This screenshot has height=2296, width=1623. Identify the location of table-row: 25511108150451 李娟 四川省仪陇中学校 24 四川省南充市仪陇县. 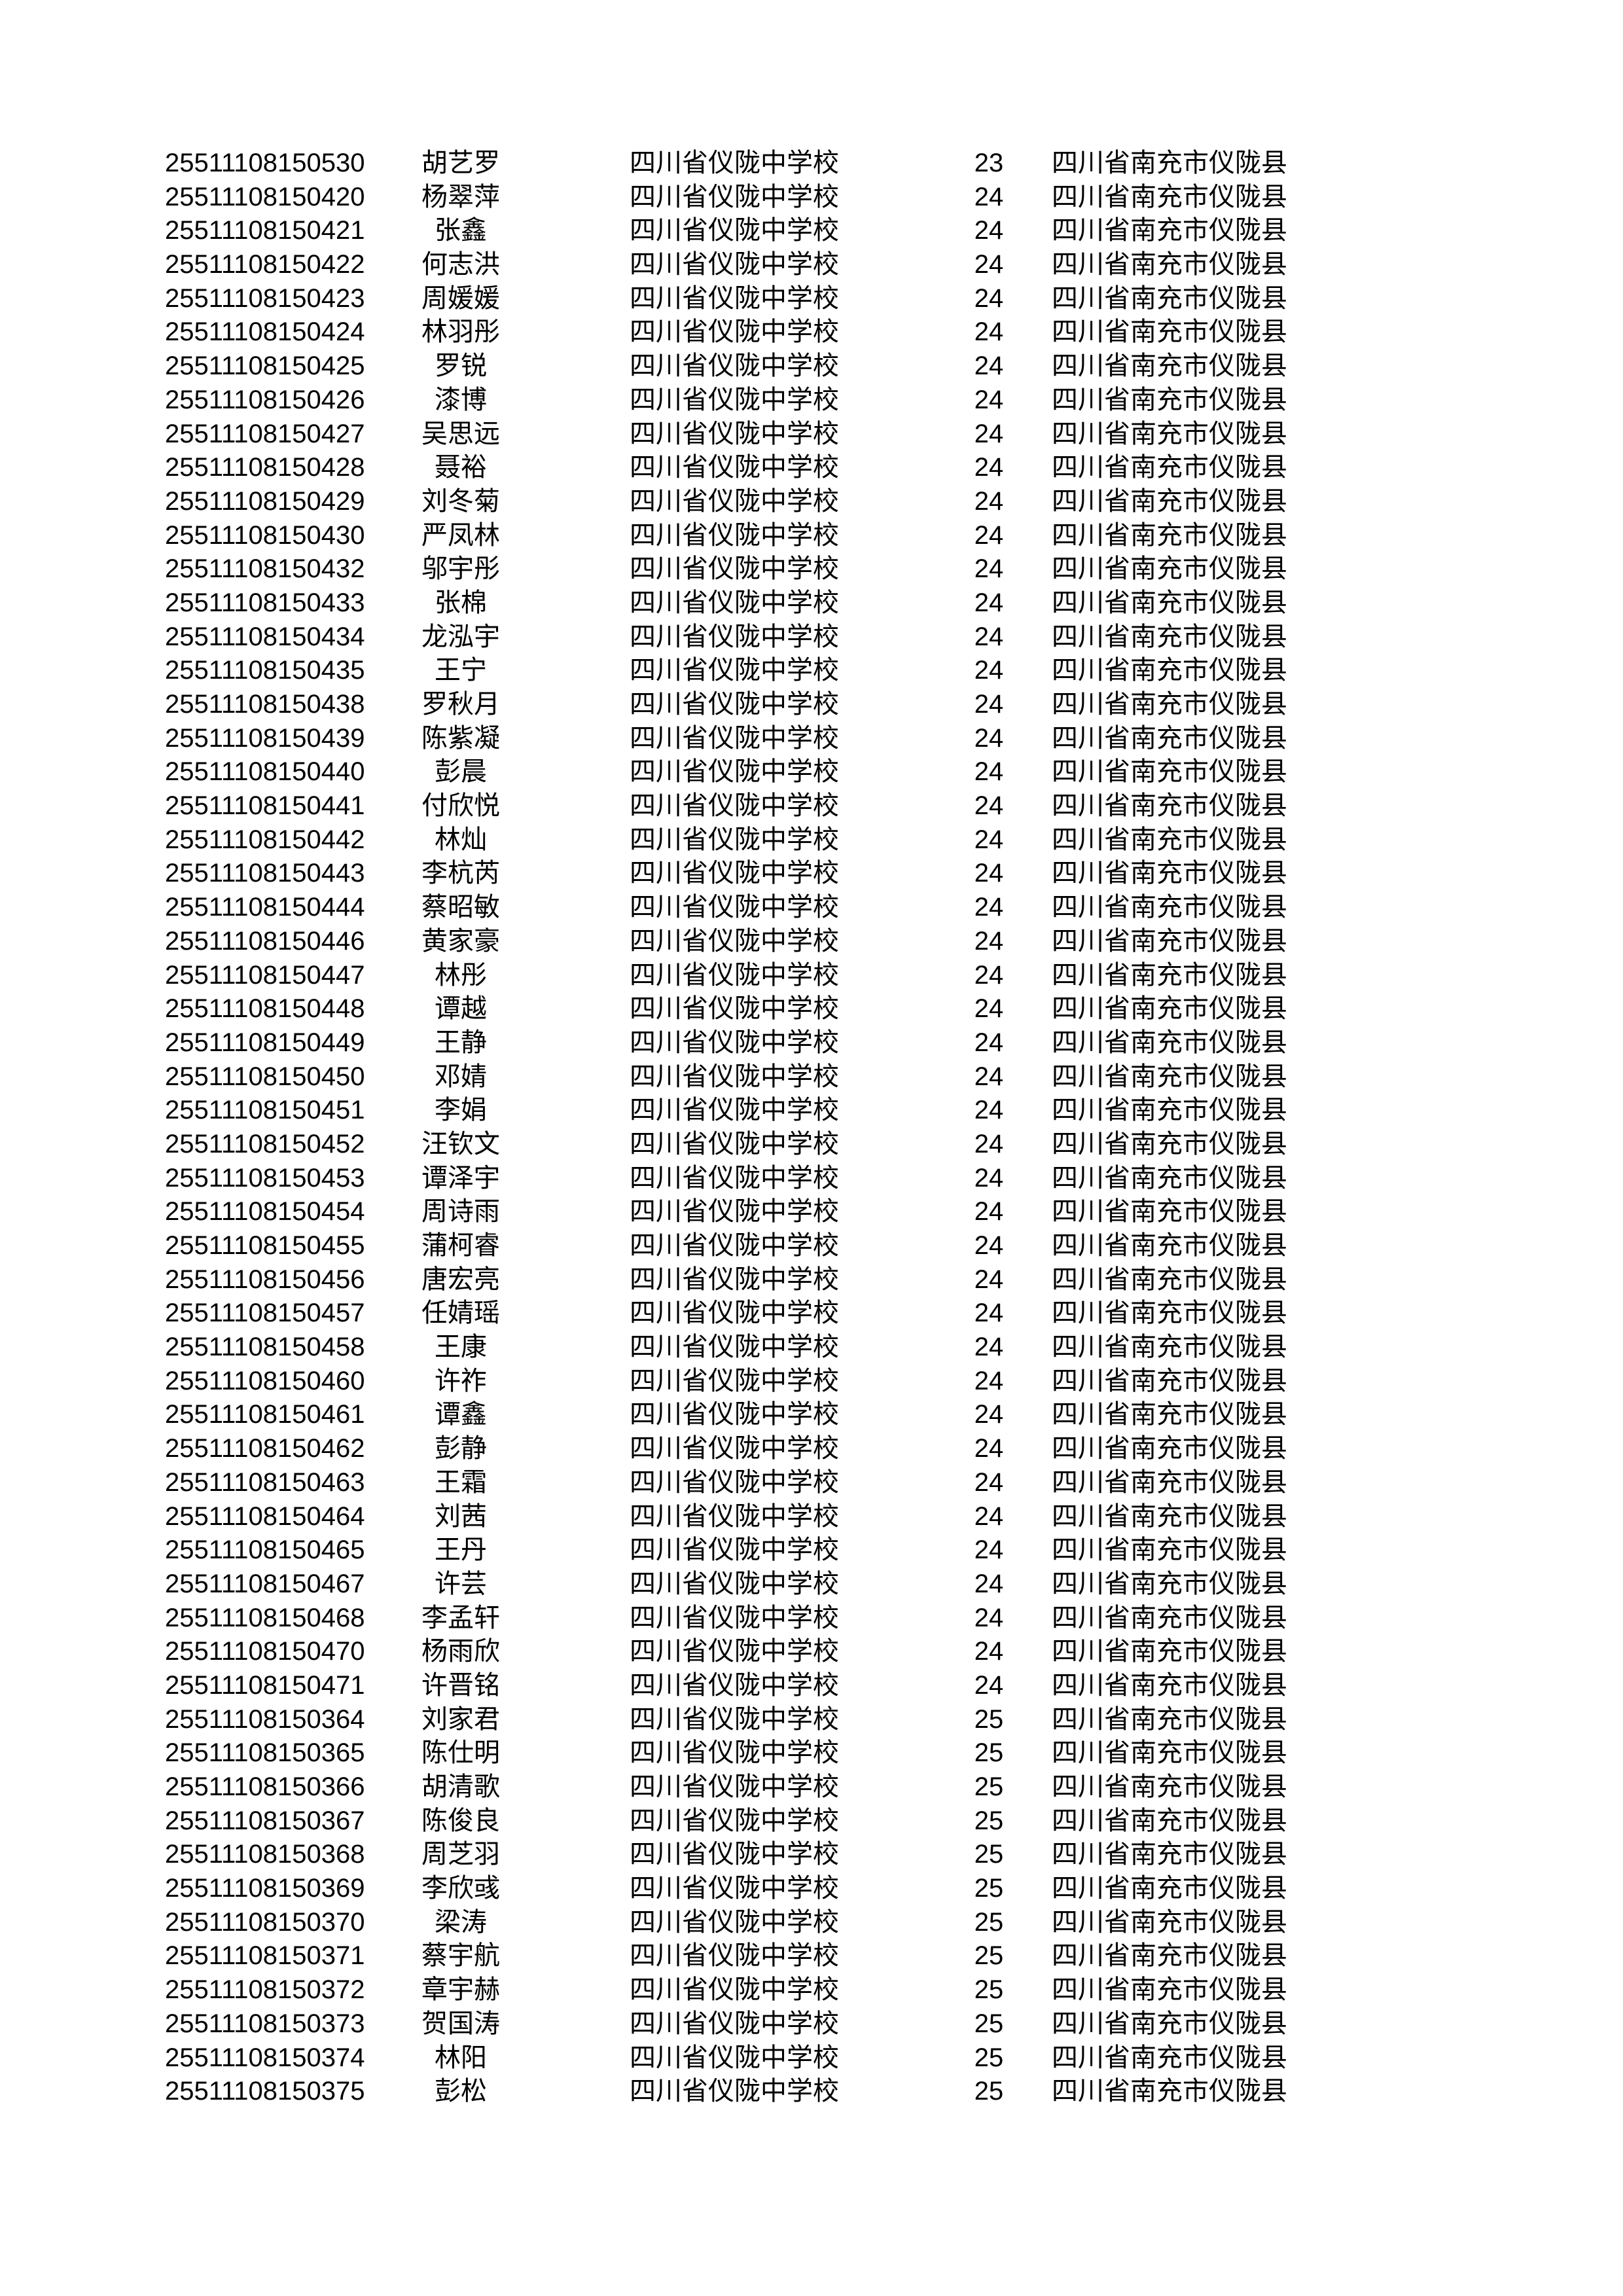
(811, 1111).